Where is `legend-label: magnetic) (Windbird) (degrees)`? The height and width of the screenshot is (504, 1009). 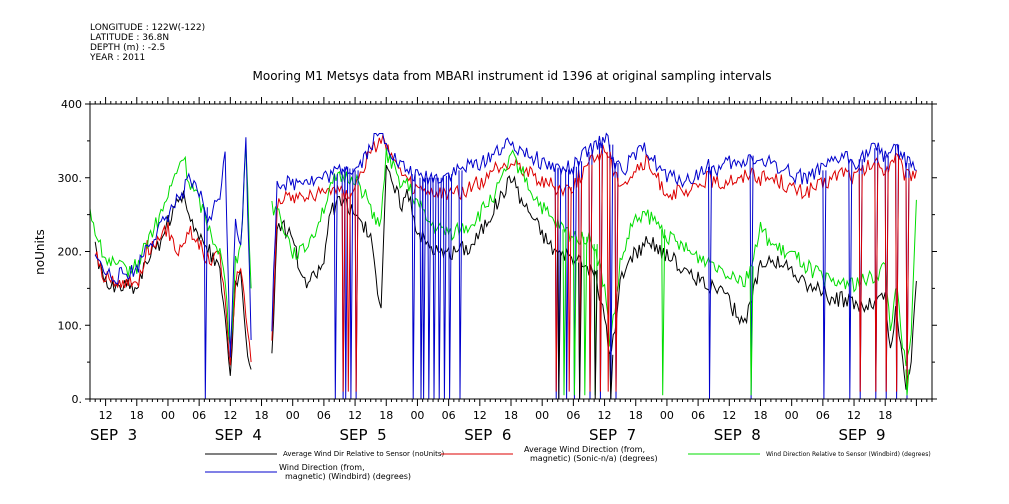
legend-label: magnetic) (Windbird) (degrees) is located at coordinates (348, 476).